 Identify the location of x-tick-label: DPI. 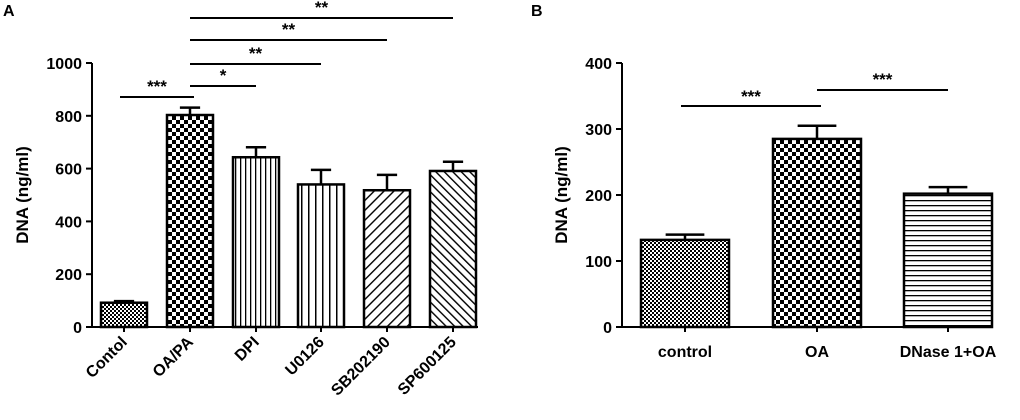
(247, 349).